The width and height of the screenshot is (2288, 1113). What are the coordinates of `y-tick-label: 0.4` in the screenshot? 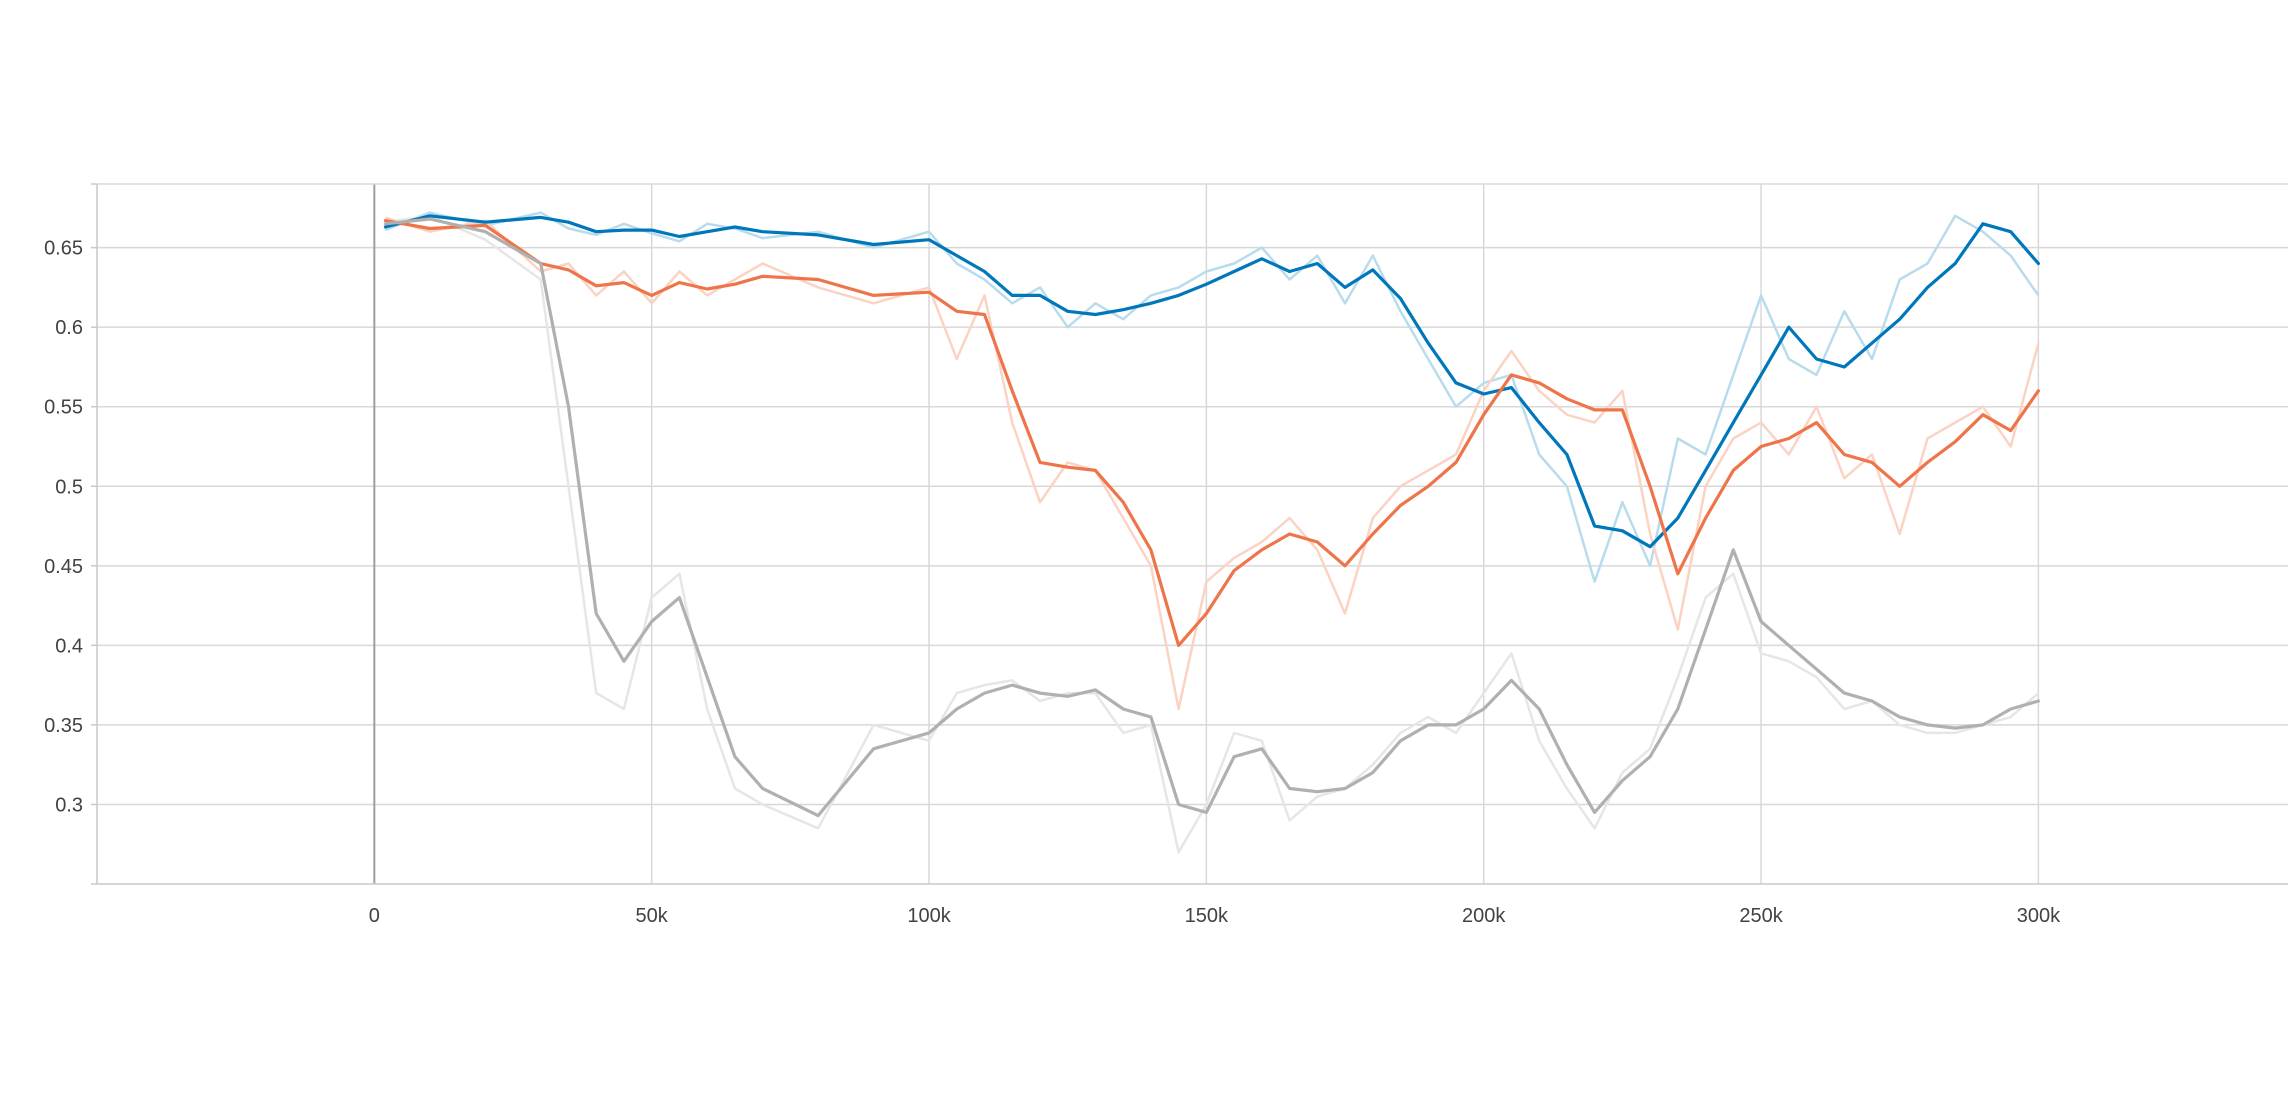 It's located at (69, 646).